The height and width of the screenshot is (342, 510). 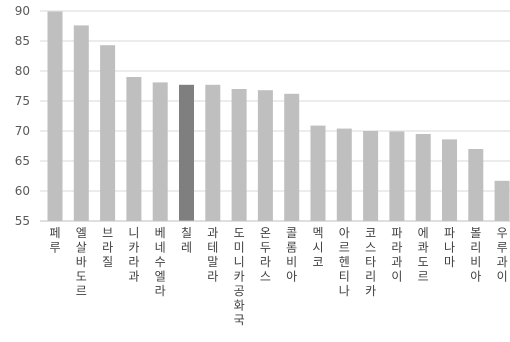 I want to click on y-tick-label: 60, so click(x=22, y=191).